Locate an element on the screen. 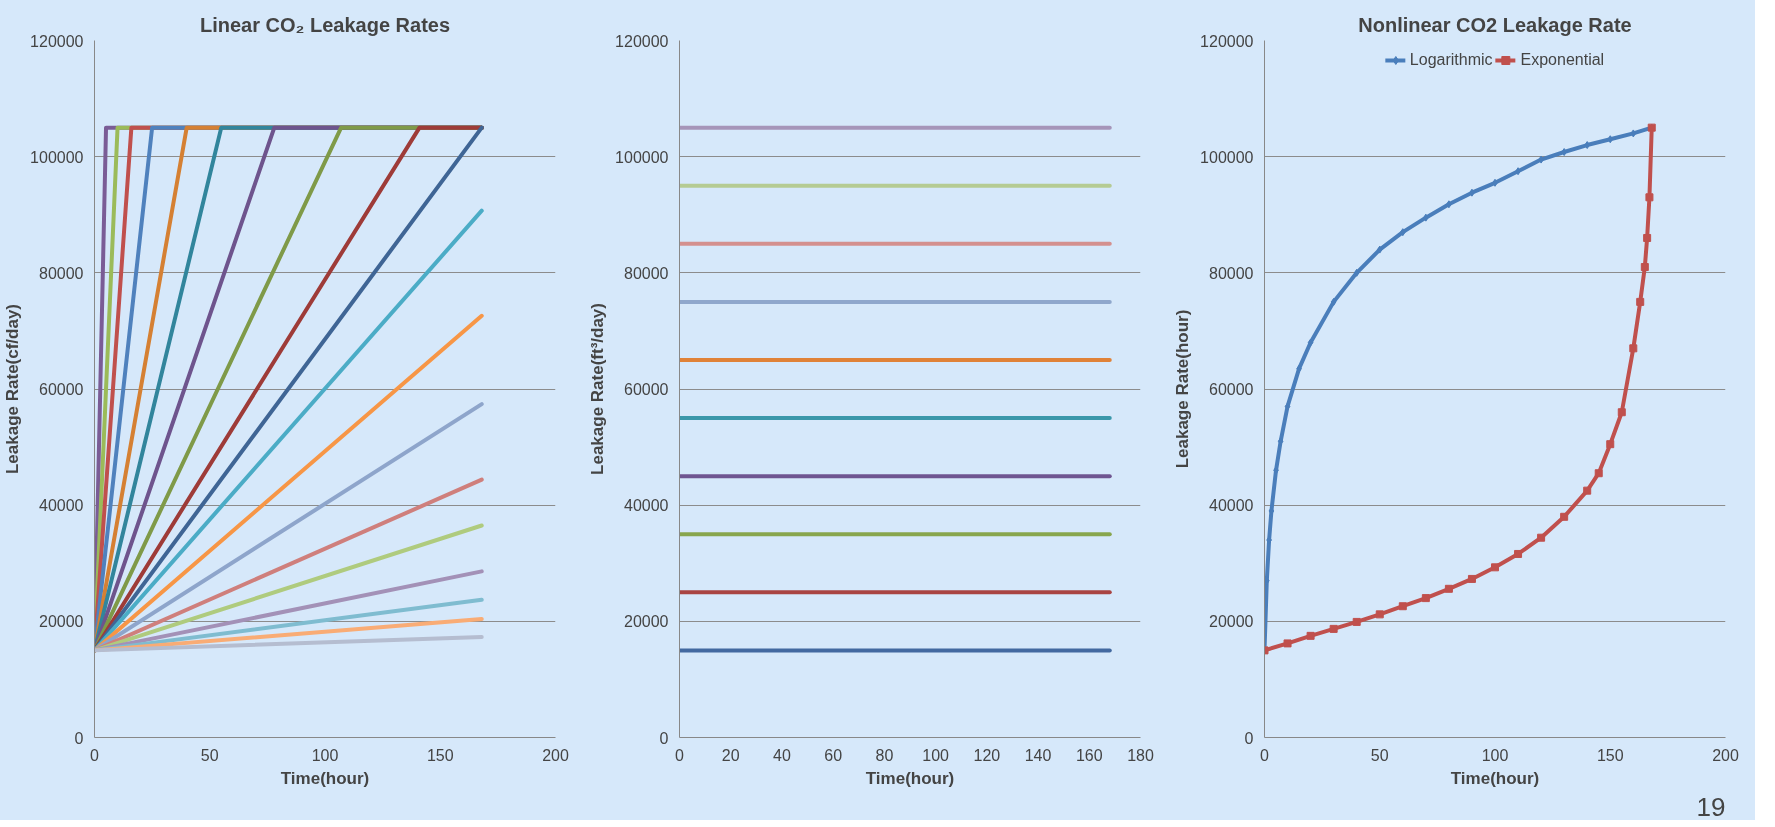  x-tick-label: 120 is located at coordinates (987, 755).